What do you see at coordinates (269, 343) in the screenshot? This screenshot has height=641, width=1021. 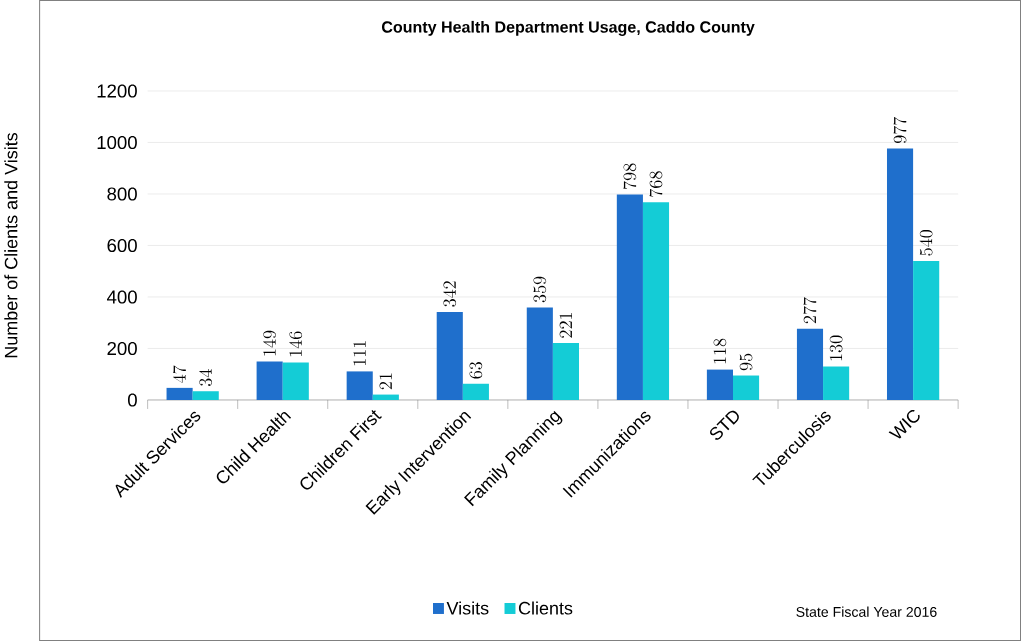 I see `data-label: 149` at bounding box center [269, 343].